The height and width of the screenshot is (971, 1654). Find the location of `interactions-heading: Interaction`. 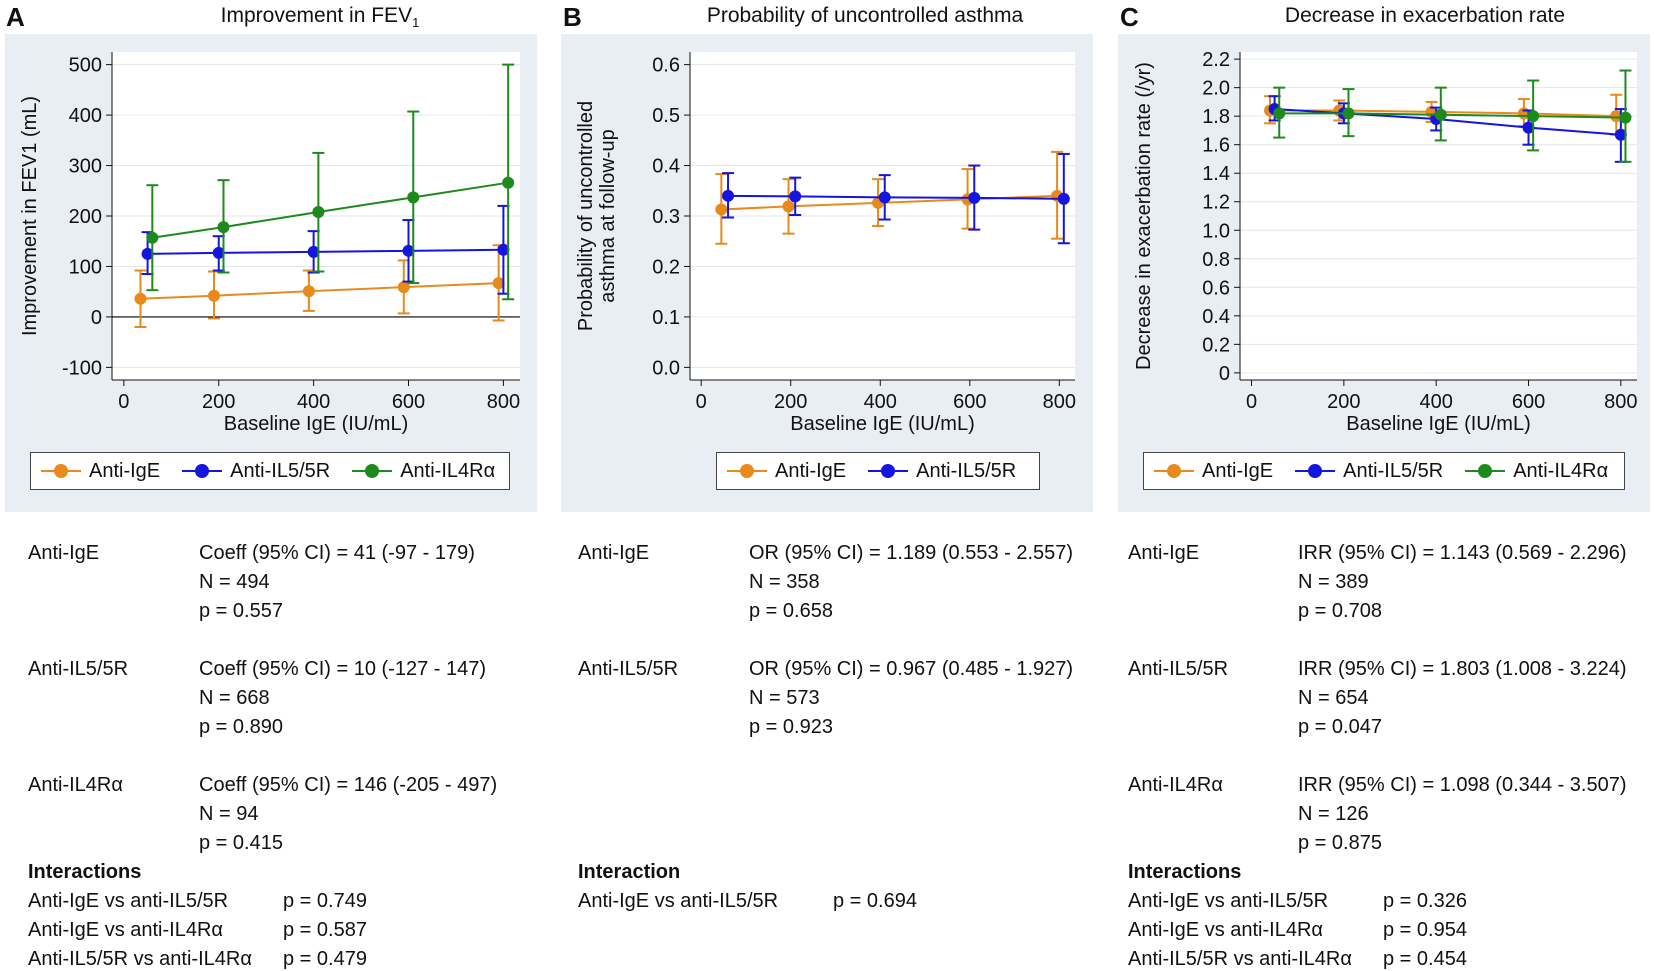

interactions-heading: Interaction is located at coordinates (629, 872).